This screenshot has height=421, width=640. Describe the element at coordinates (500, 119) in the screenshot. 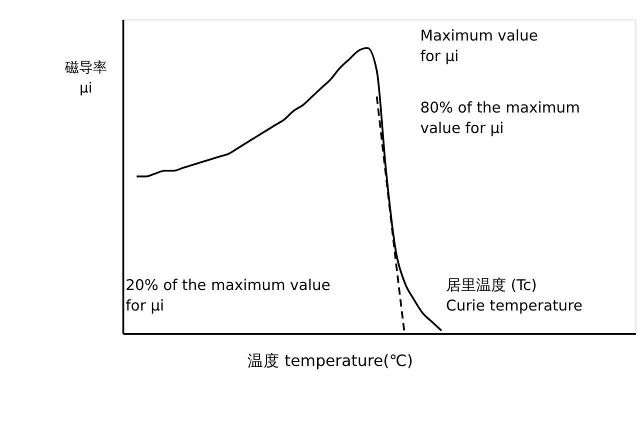

I see `annotation: 80% of the maximum value for μi` at that location.